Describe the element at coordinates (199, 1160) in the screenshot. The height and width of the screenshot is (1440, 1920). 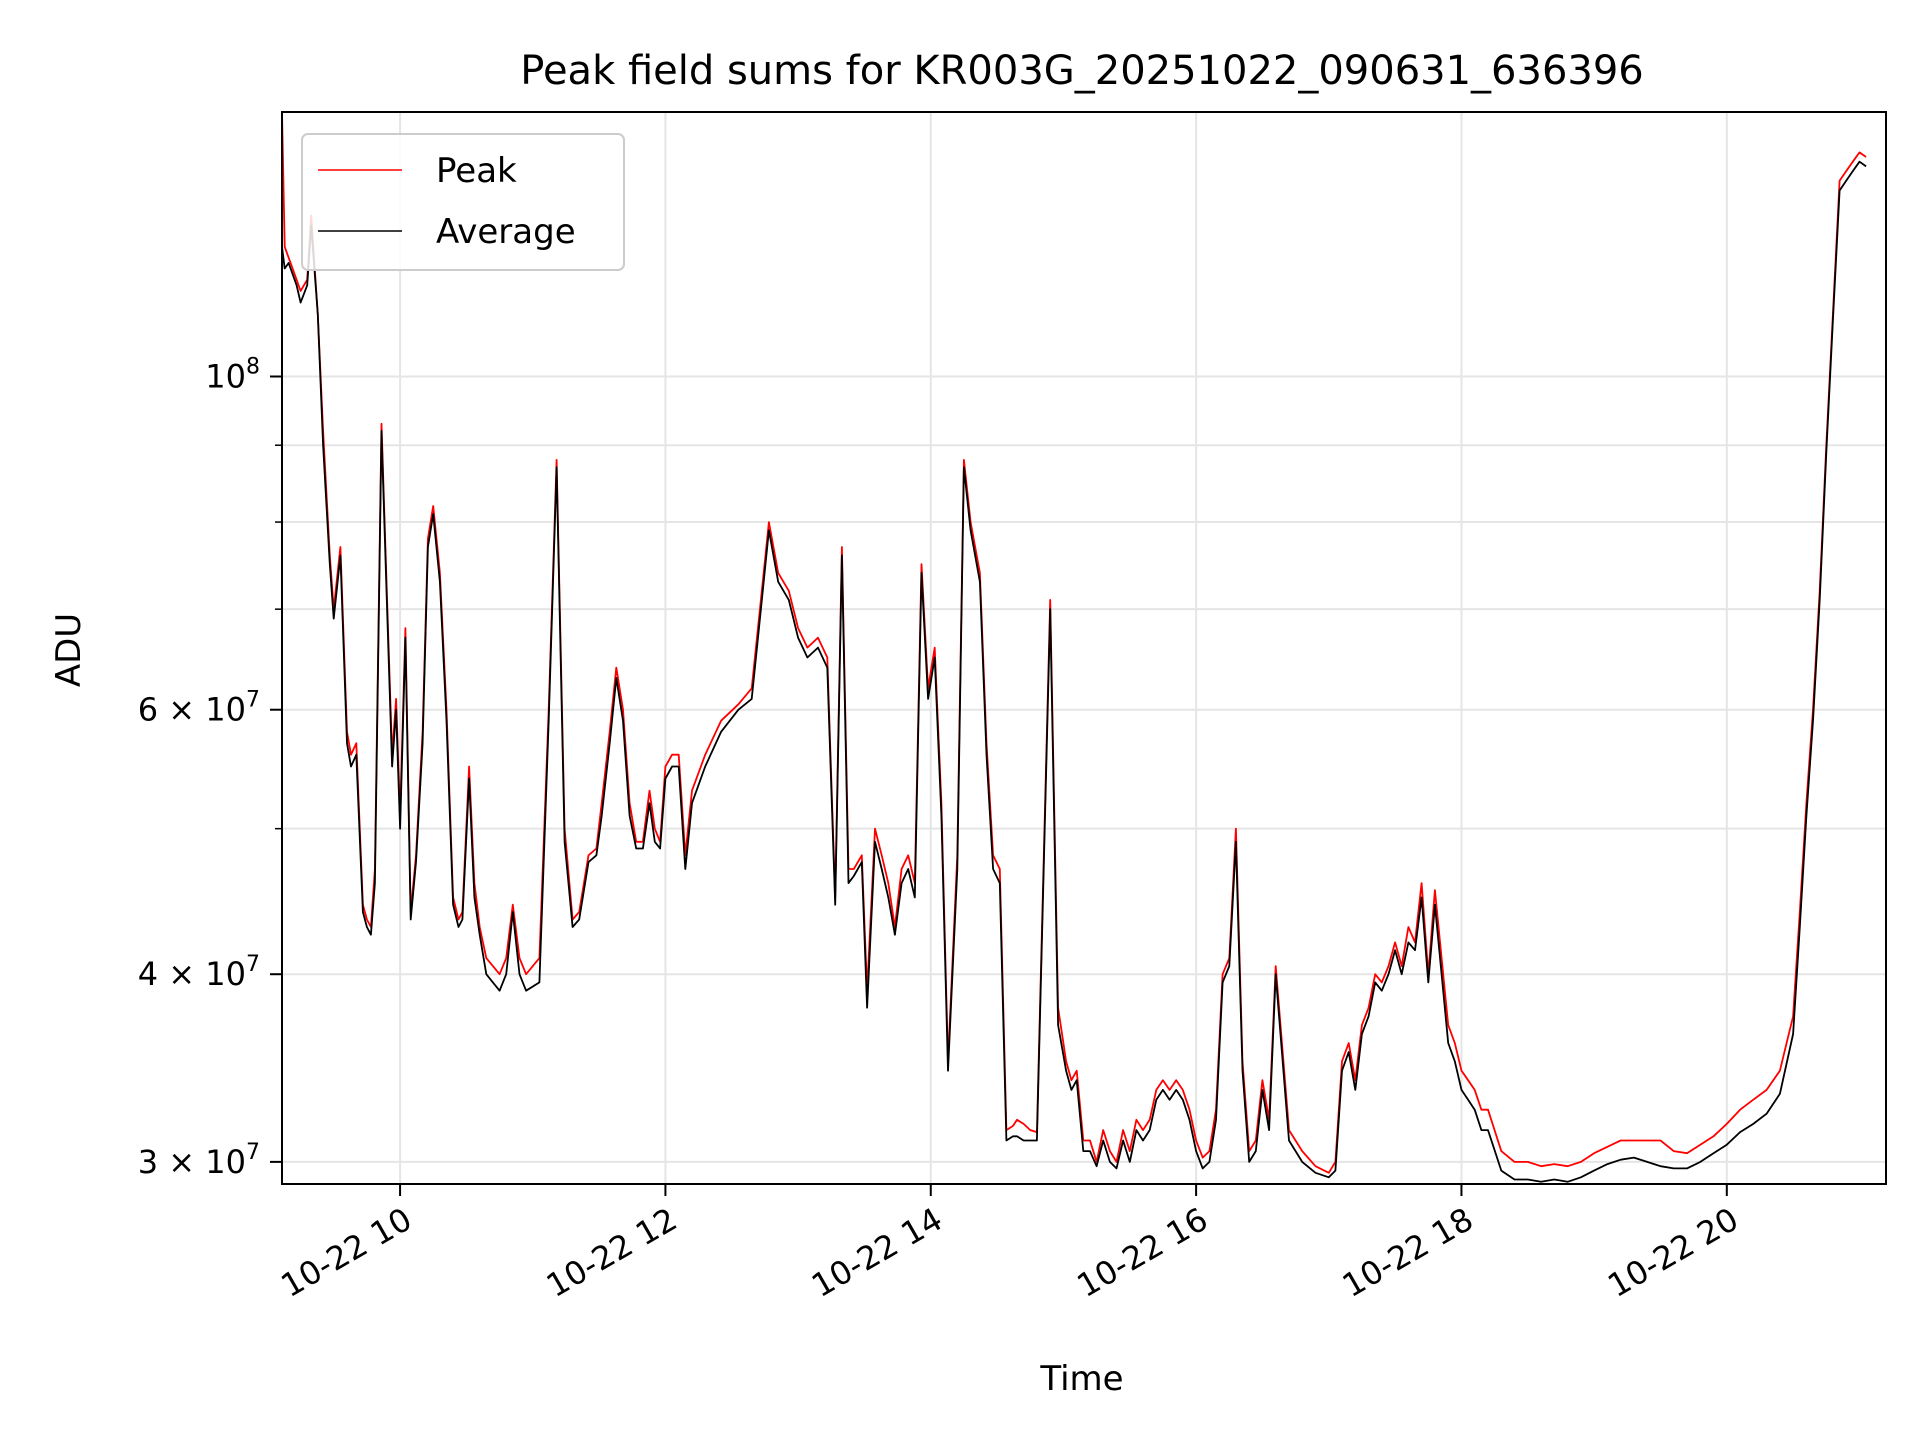
I see `y-tick-label: 3 × 107` at that location.